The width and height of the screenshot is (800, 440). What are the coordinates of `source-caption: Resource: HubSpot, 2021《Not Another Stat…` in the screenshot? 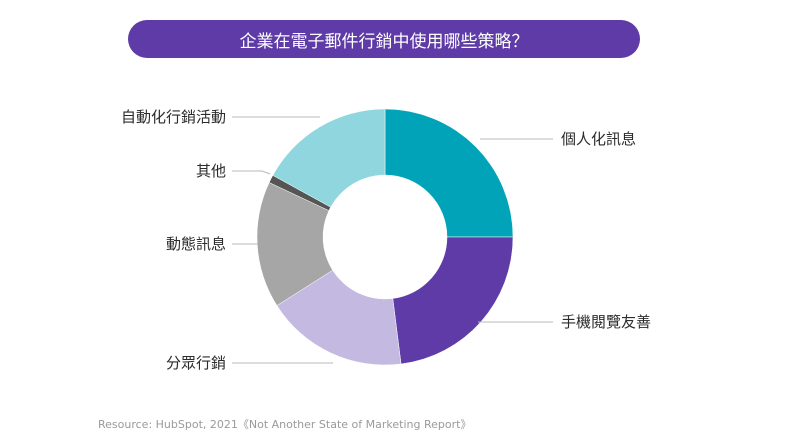 It's located at (285, 424).